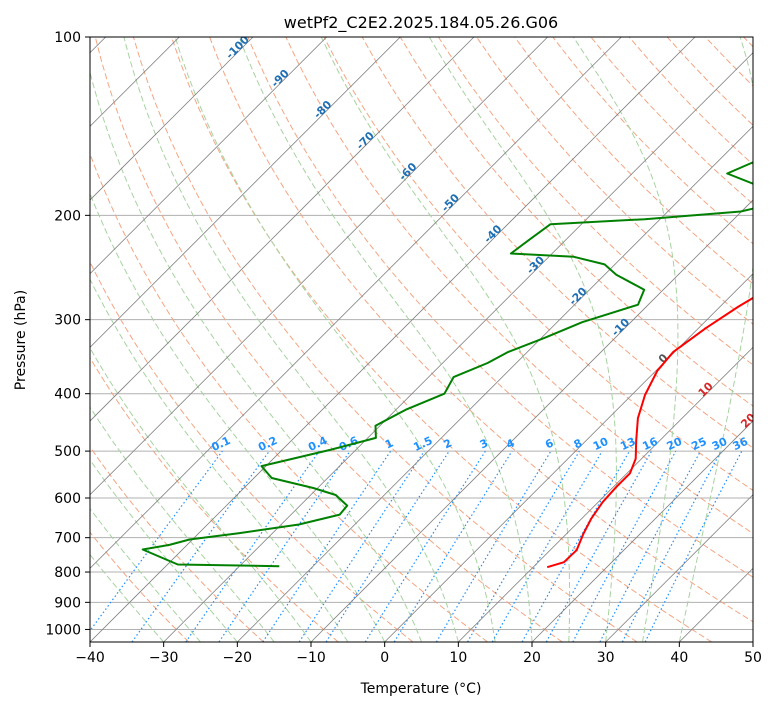 Image resolution: width=775 pixels, height=712 pixels. I want to click on y-axis-label: Pressure (hPa), so click(21, 340).